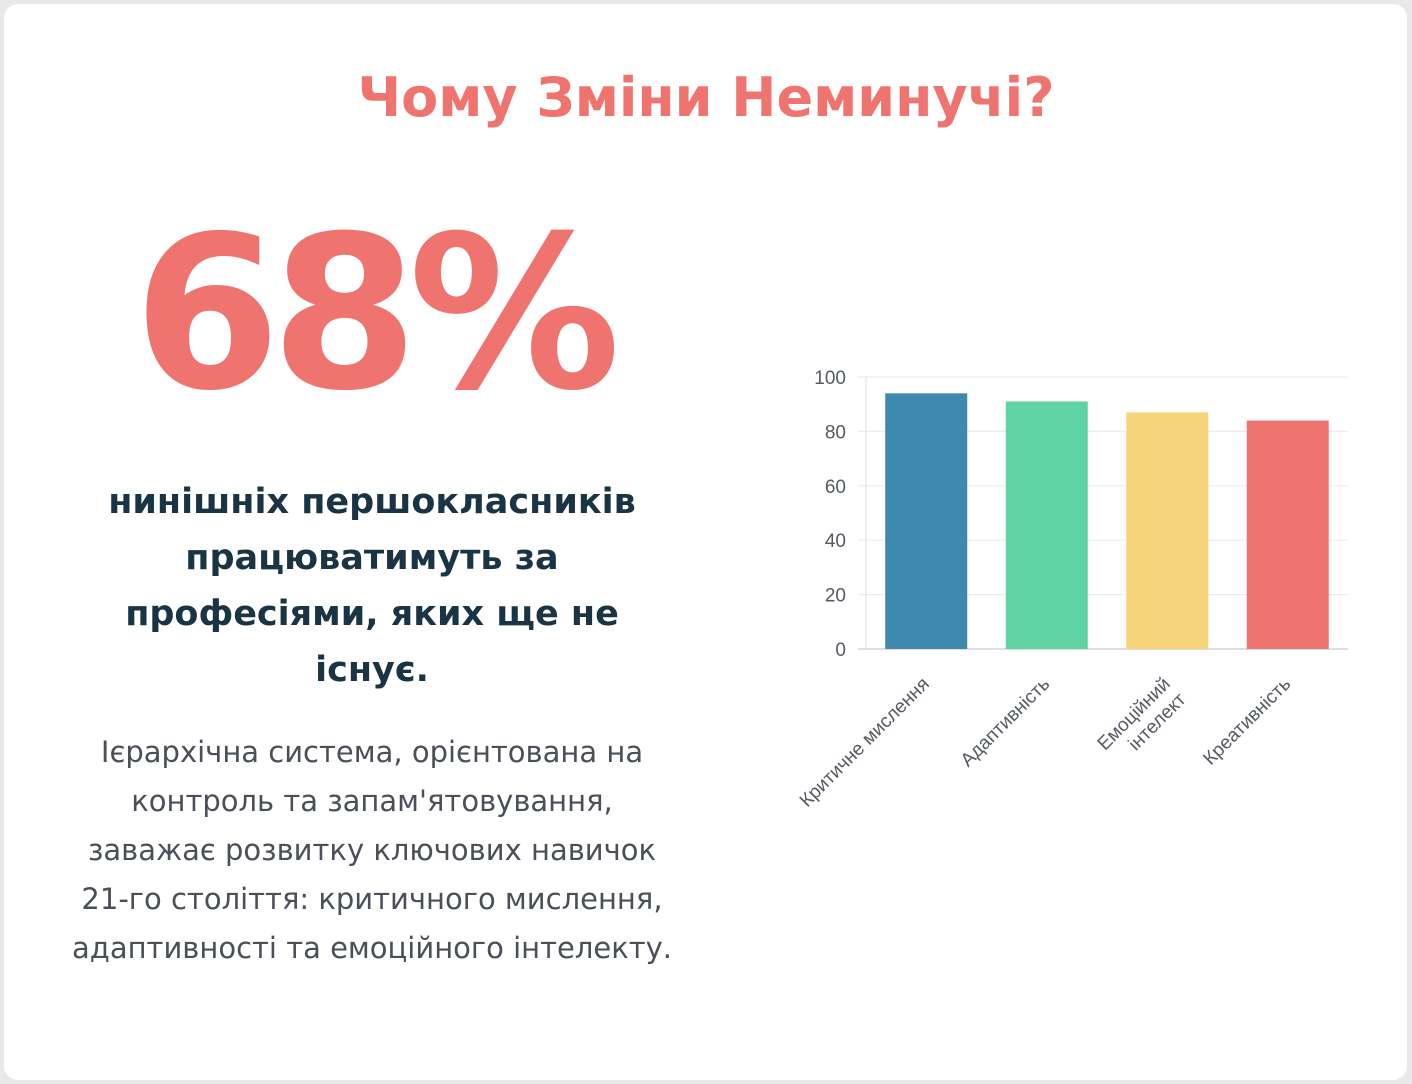  Describe the element at coordinates (835, 596) in the screenshot. I see `y-tick-label: 20` at that location.